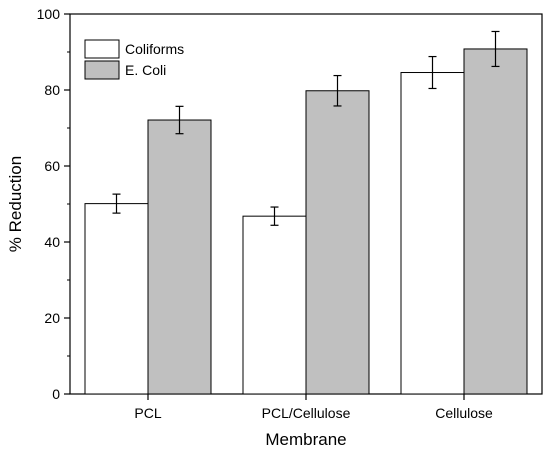  Describe the element at coordinates (145, 70) in the screenshot. I see `legend-label-e-coli: E. Coli` at that location.